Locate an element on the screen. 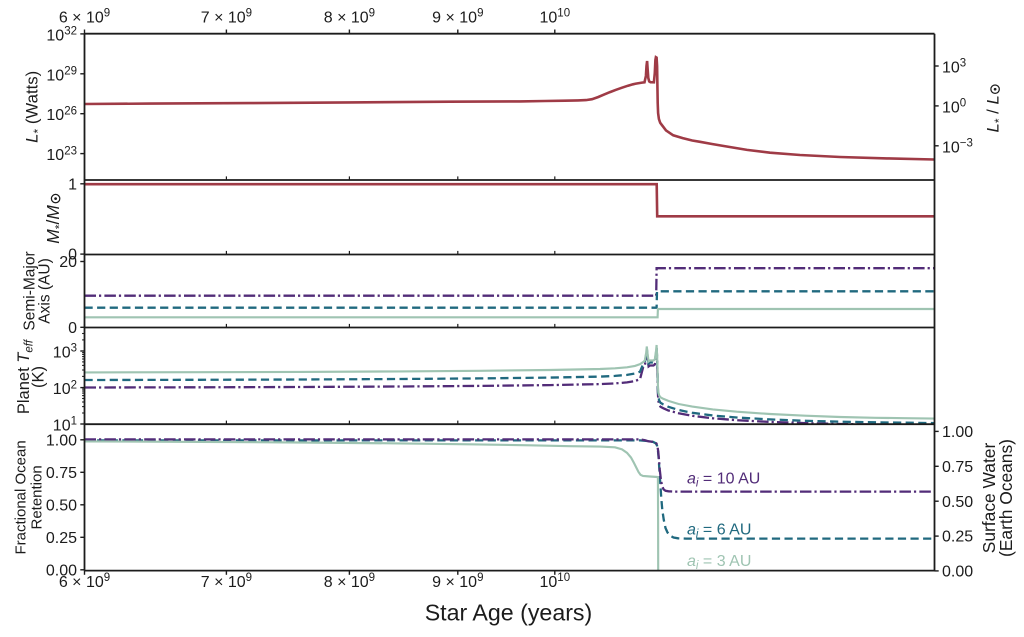  svg-text: ai = 3 AU is located at coordinates (719, 562).